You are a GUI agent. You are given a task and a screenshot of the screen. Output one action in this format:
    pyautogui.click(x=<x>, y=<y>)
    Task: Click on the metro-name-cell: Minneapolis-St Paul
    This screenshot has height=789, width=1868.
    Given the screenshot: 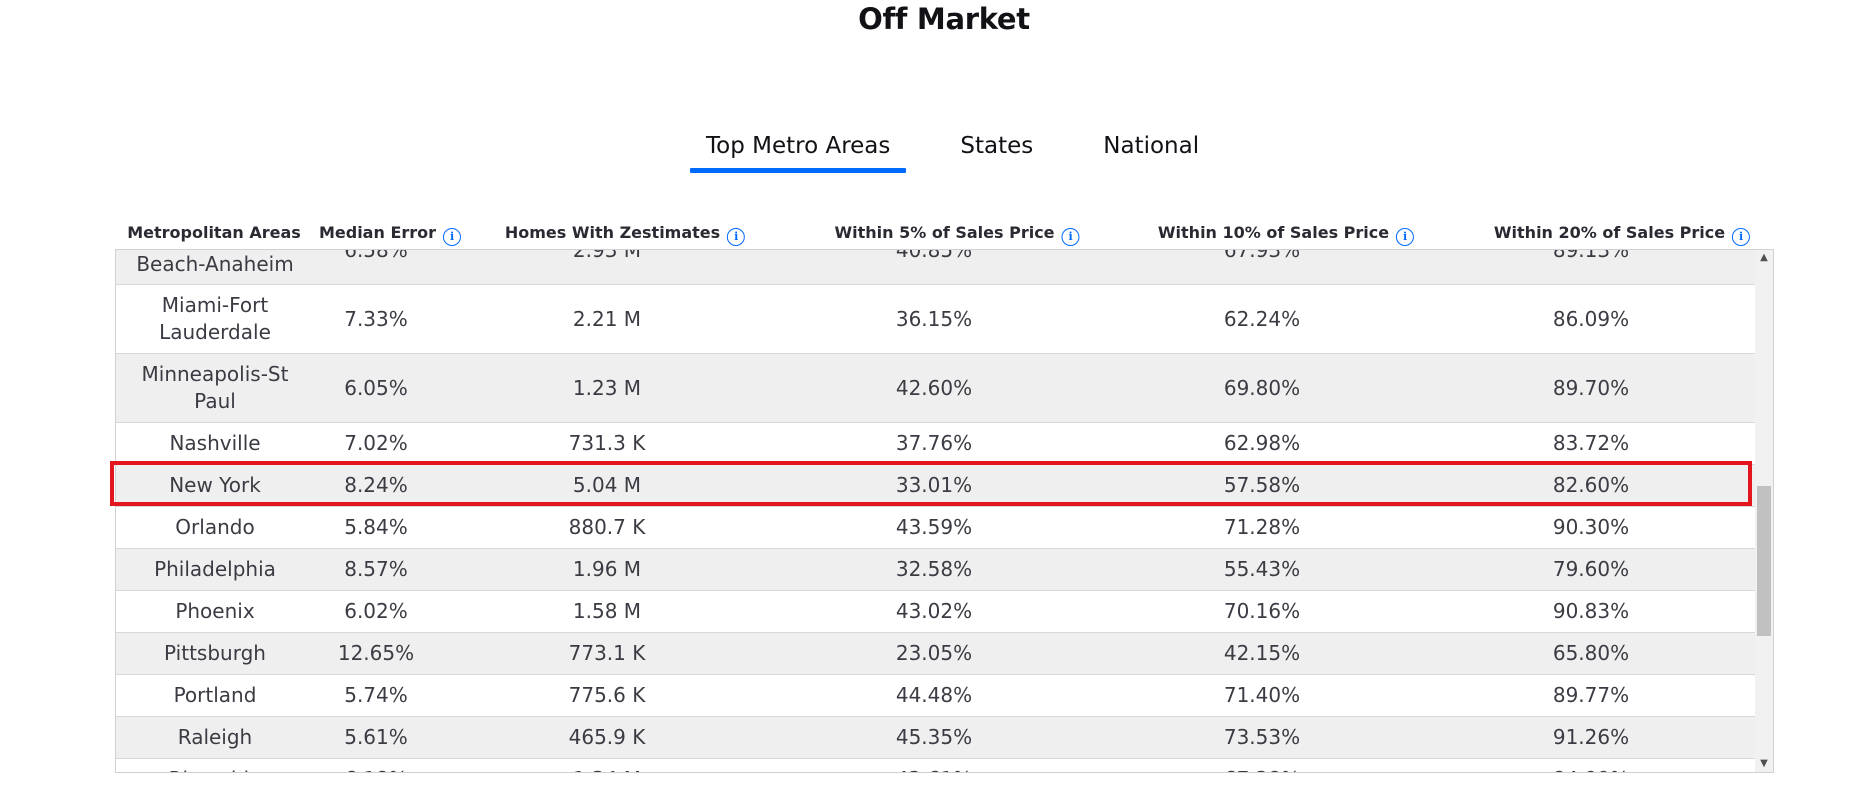 What is the action you would take?
    pyautogui.click(x=215, y=387)
    